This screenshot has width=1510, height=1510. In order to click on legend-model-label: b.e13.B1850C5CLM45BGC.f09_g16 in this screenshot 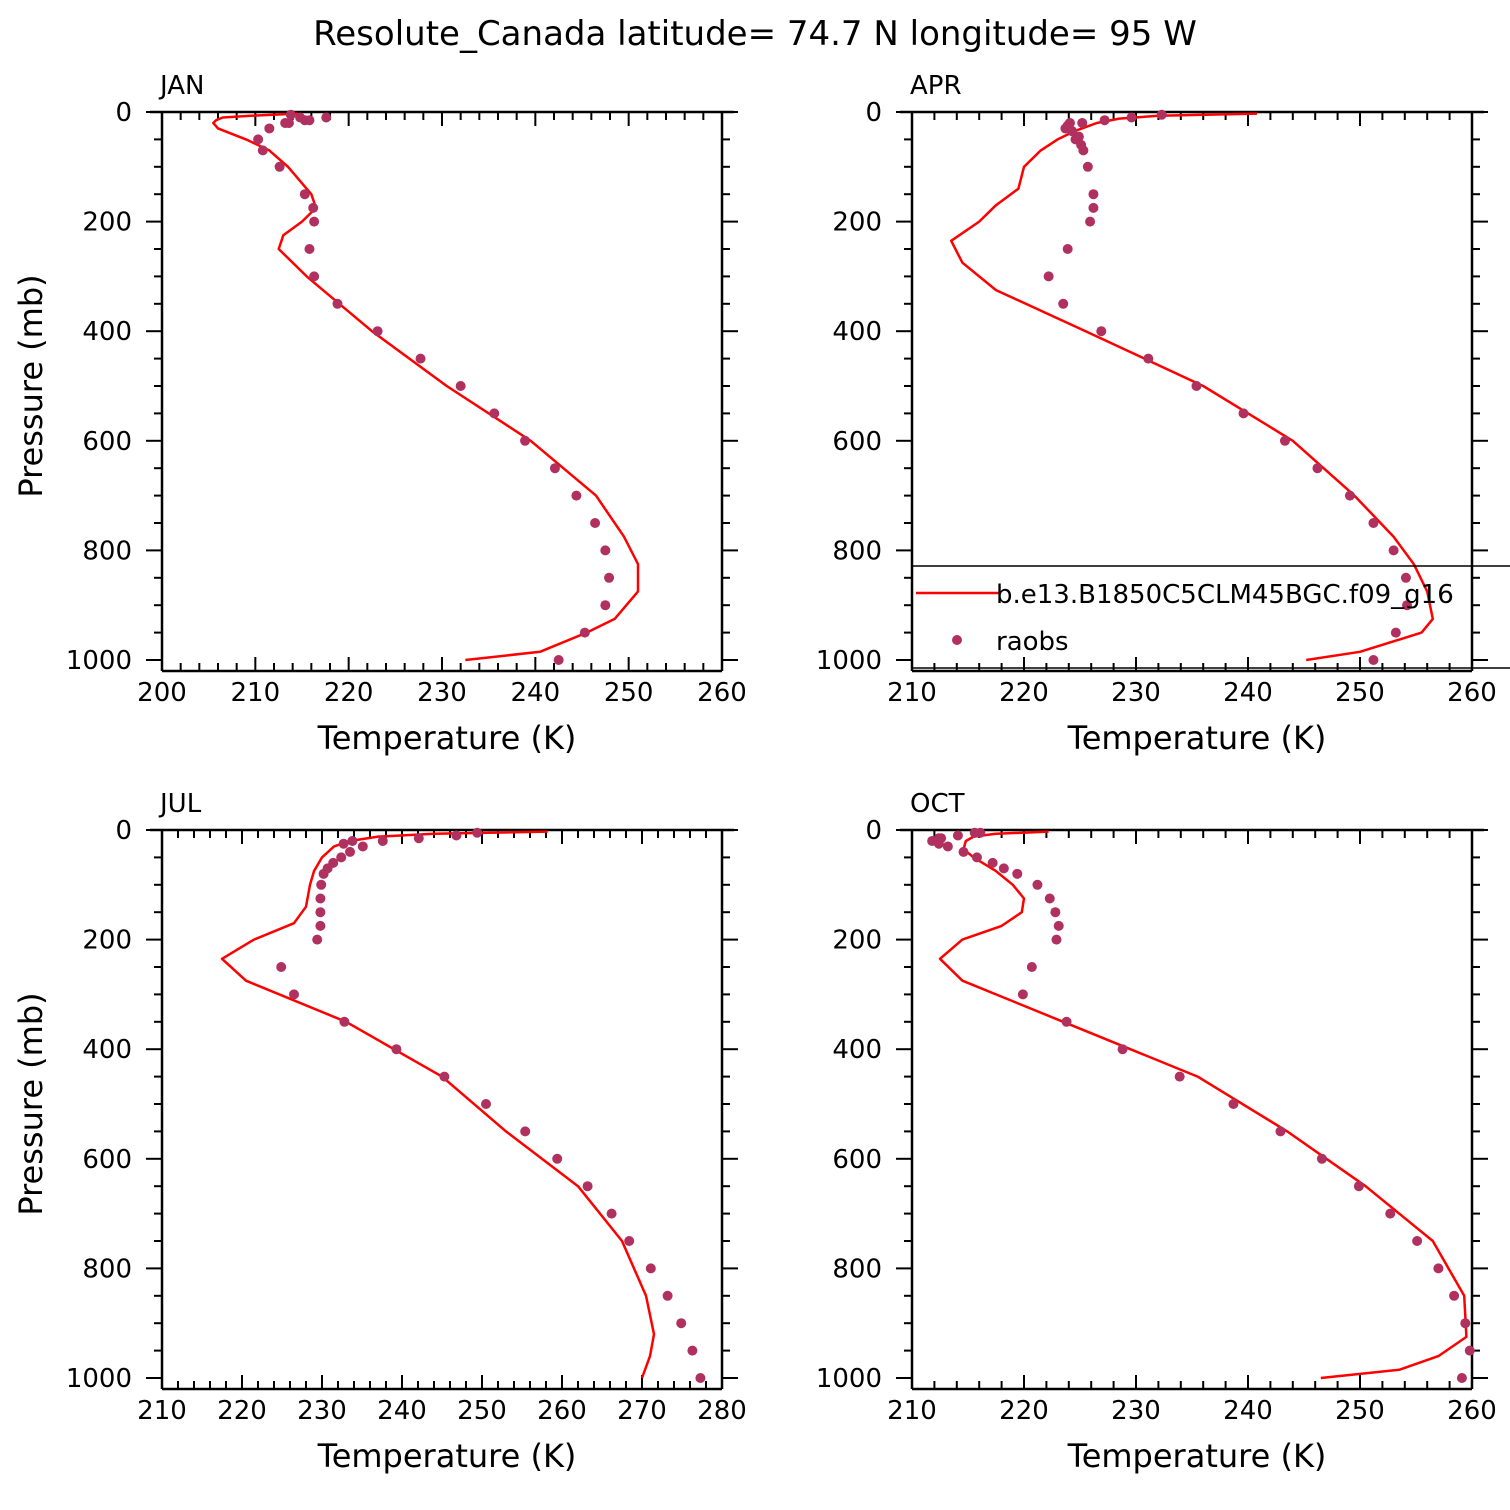, I will do `click(1225, 595)`.